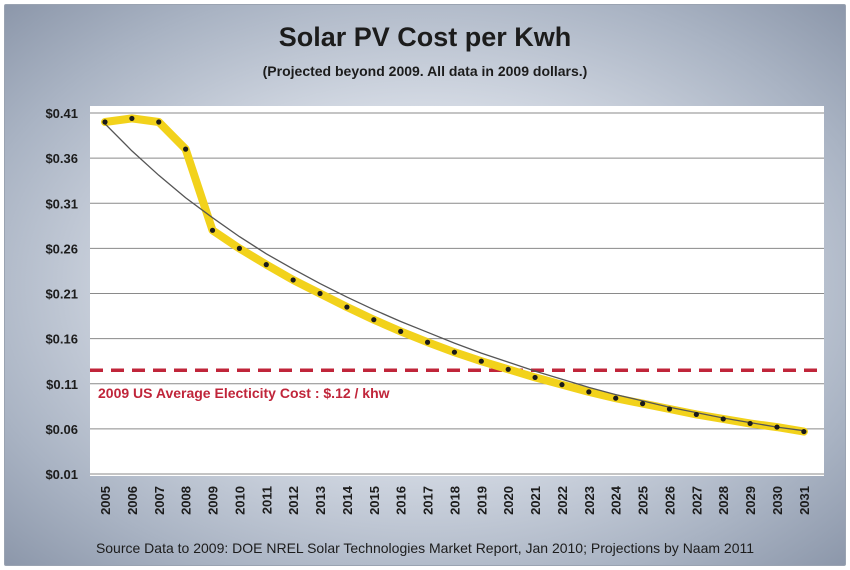  What do you see at coordinates (777, 500) in the screenshot?
I see `x-tick-label: 2030` at bounding box center [777, 500].